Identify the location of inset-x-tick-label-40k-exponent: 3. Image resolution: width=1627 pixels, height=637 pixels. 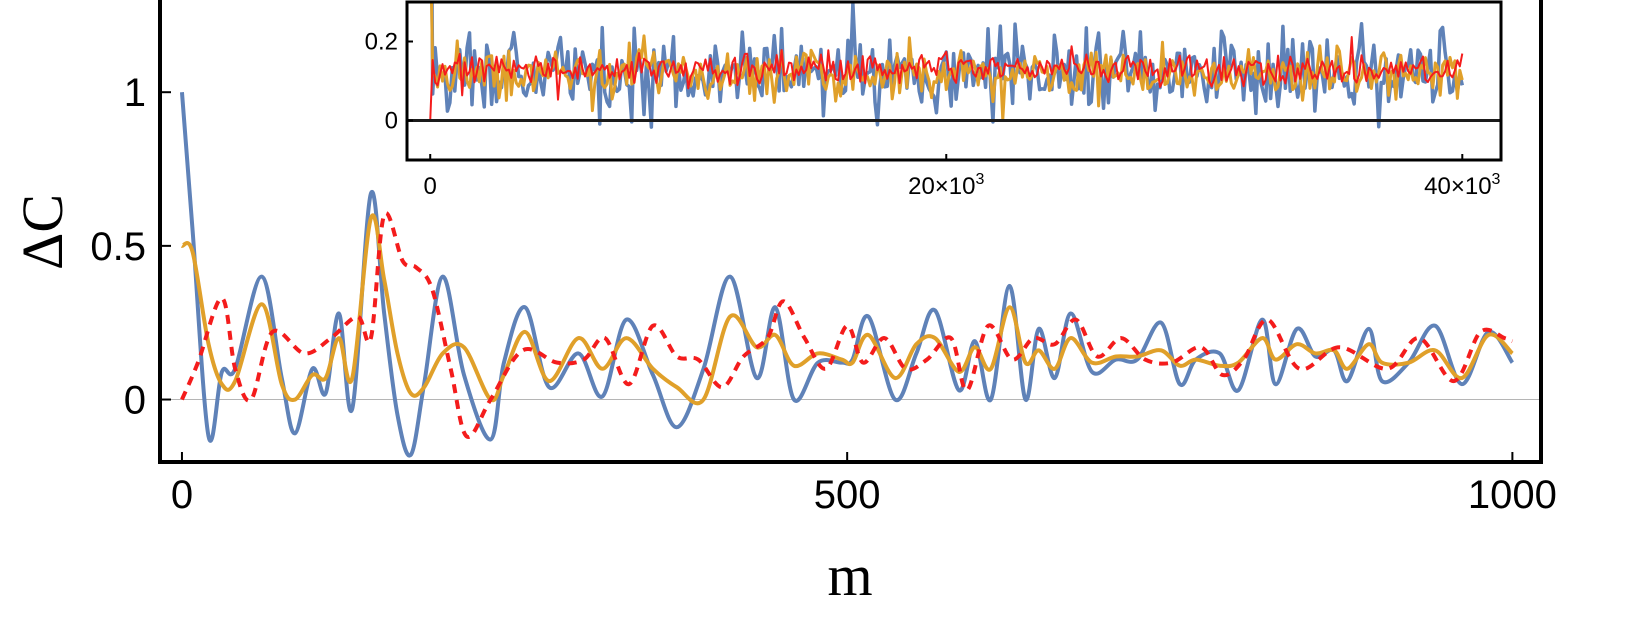
(1496, 179).